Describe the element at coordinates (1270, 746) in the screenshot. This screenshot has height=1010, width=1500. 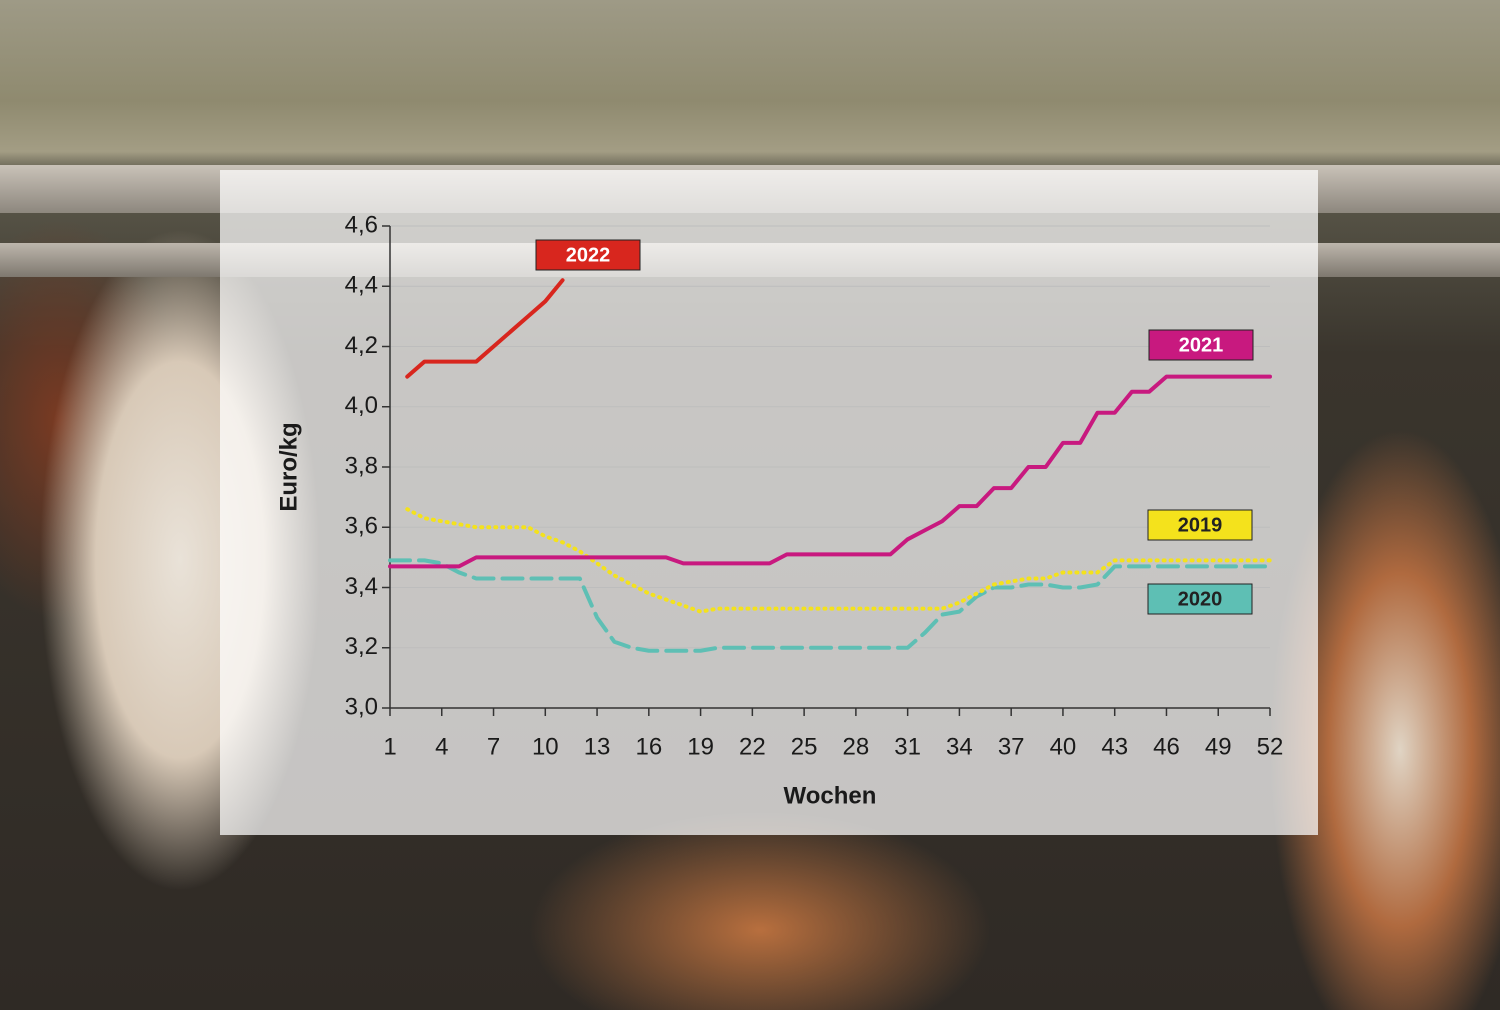
I see `x-tick-label: 52` at that location.